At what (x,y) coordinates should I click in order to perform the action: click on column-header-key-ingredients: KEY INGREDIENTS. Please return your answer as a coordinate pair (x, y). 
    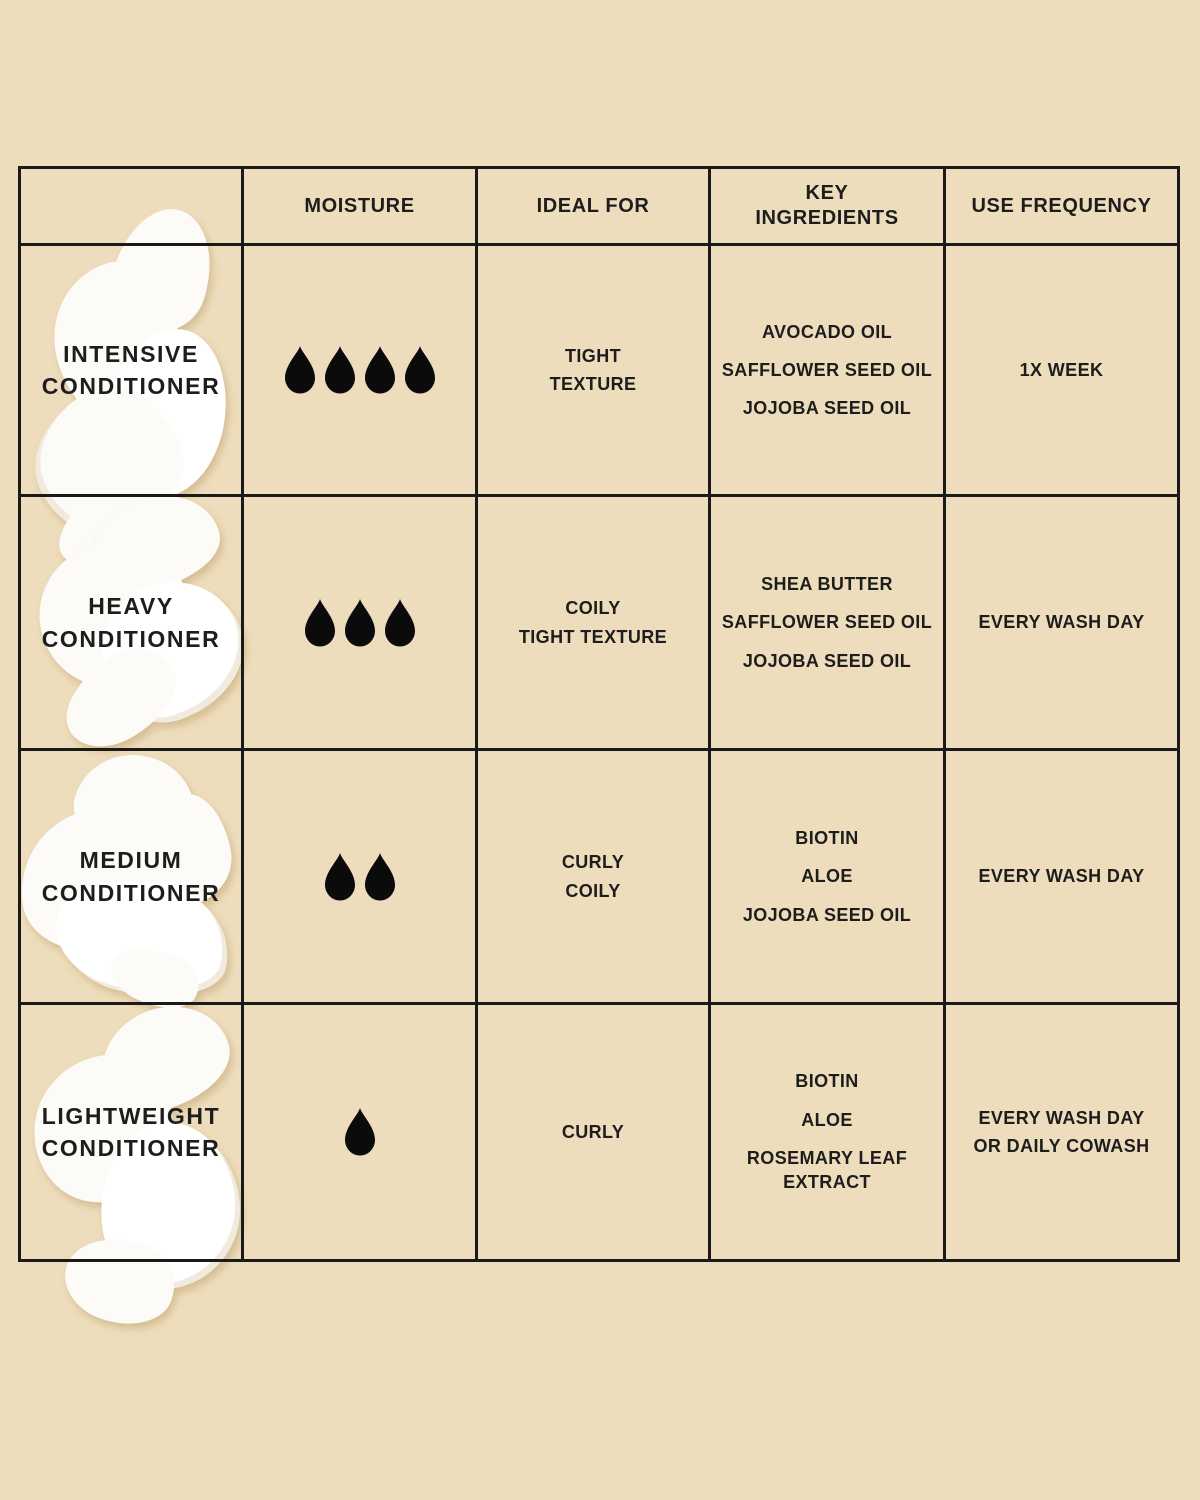
    Looking at the image, I should click on (828, 207).